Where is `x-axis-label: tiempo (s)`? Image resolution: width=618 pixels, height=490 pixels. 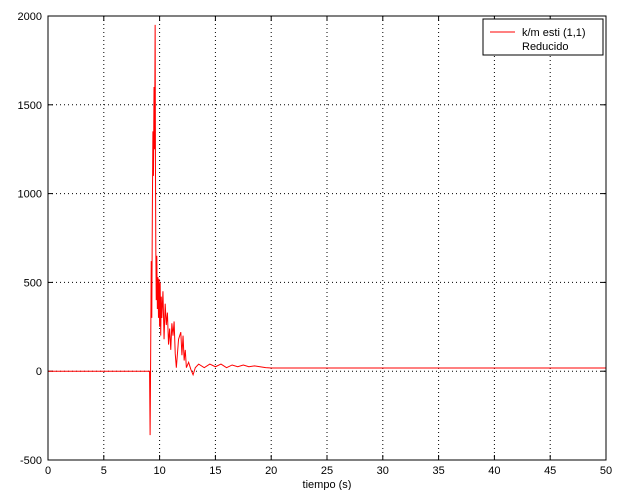 x-axis-label: tiempo (s) is located at coordinates (327, 484).